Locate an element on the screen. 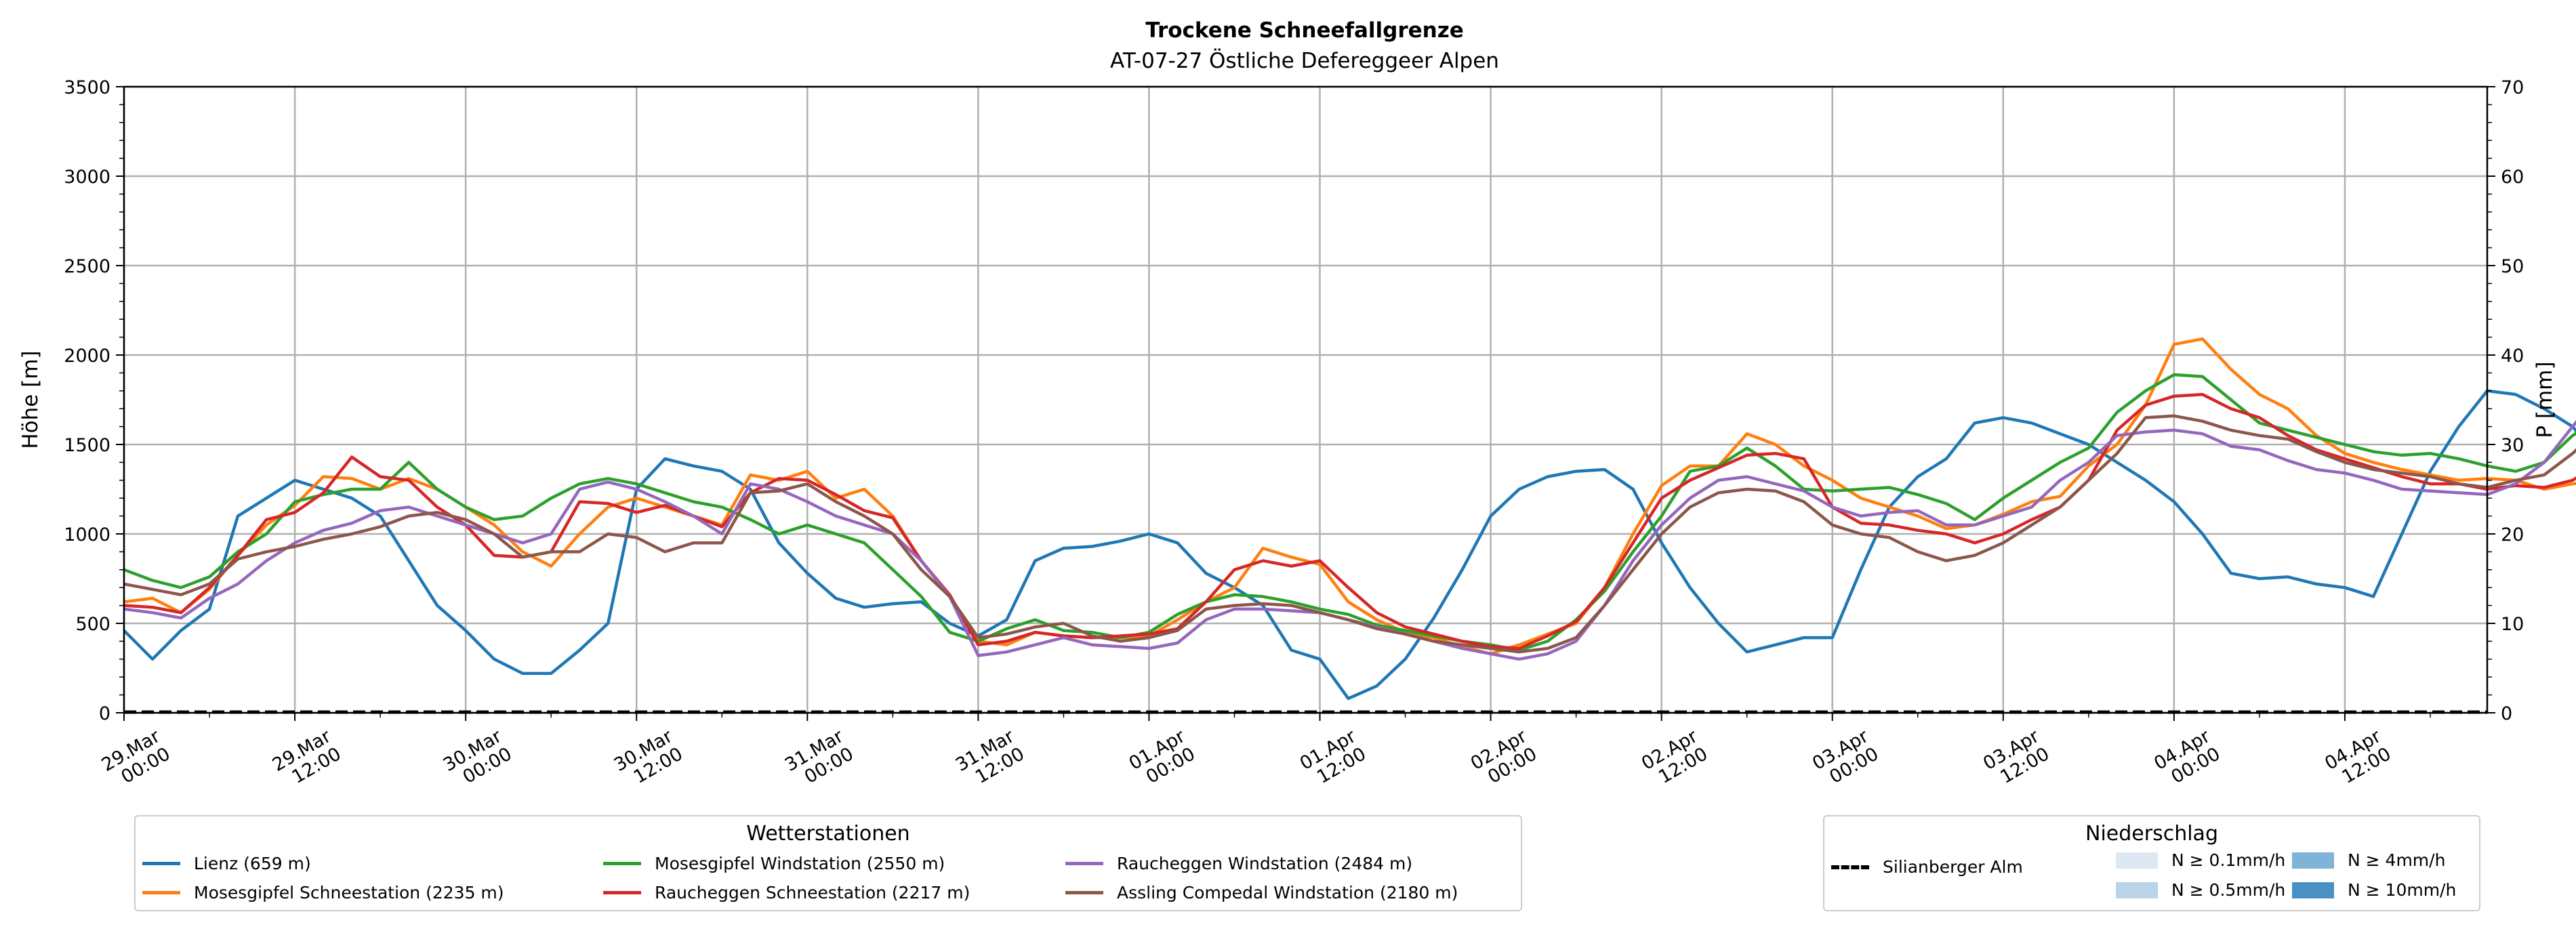 The width and height of the screenshot is (2576, 933). legend-label: N ≥ 0.1mm/h is located at coordinates (2229, 860).